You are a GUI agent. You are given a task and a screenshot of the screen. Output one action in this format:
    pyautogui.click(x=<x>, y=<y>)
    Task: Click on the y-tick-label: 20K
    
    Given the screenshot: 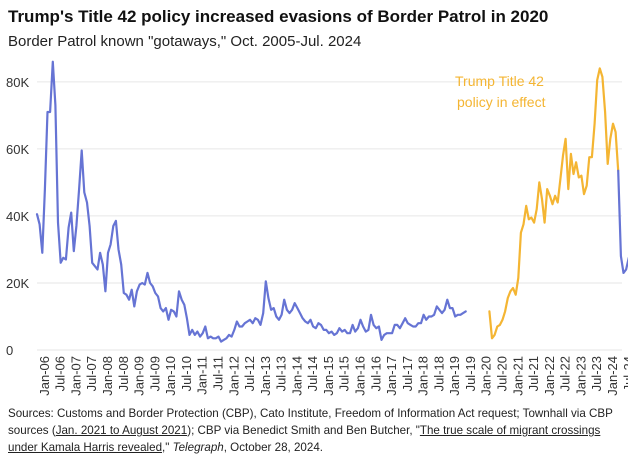 What is the action you would take?
    pyautogui.click(x=17, y=283)
    